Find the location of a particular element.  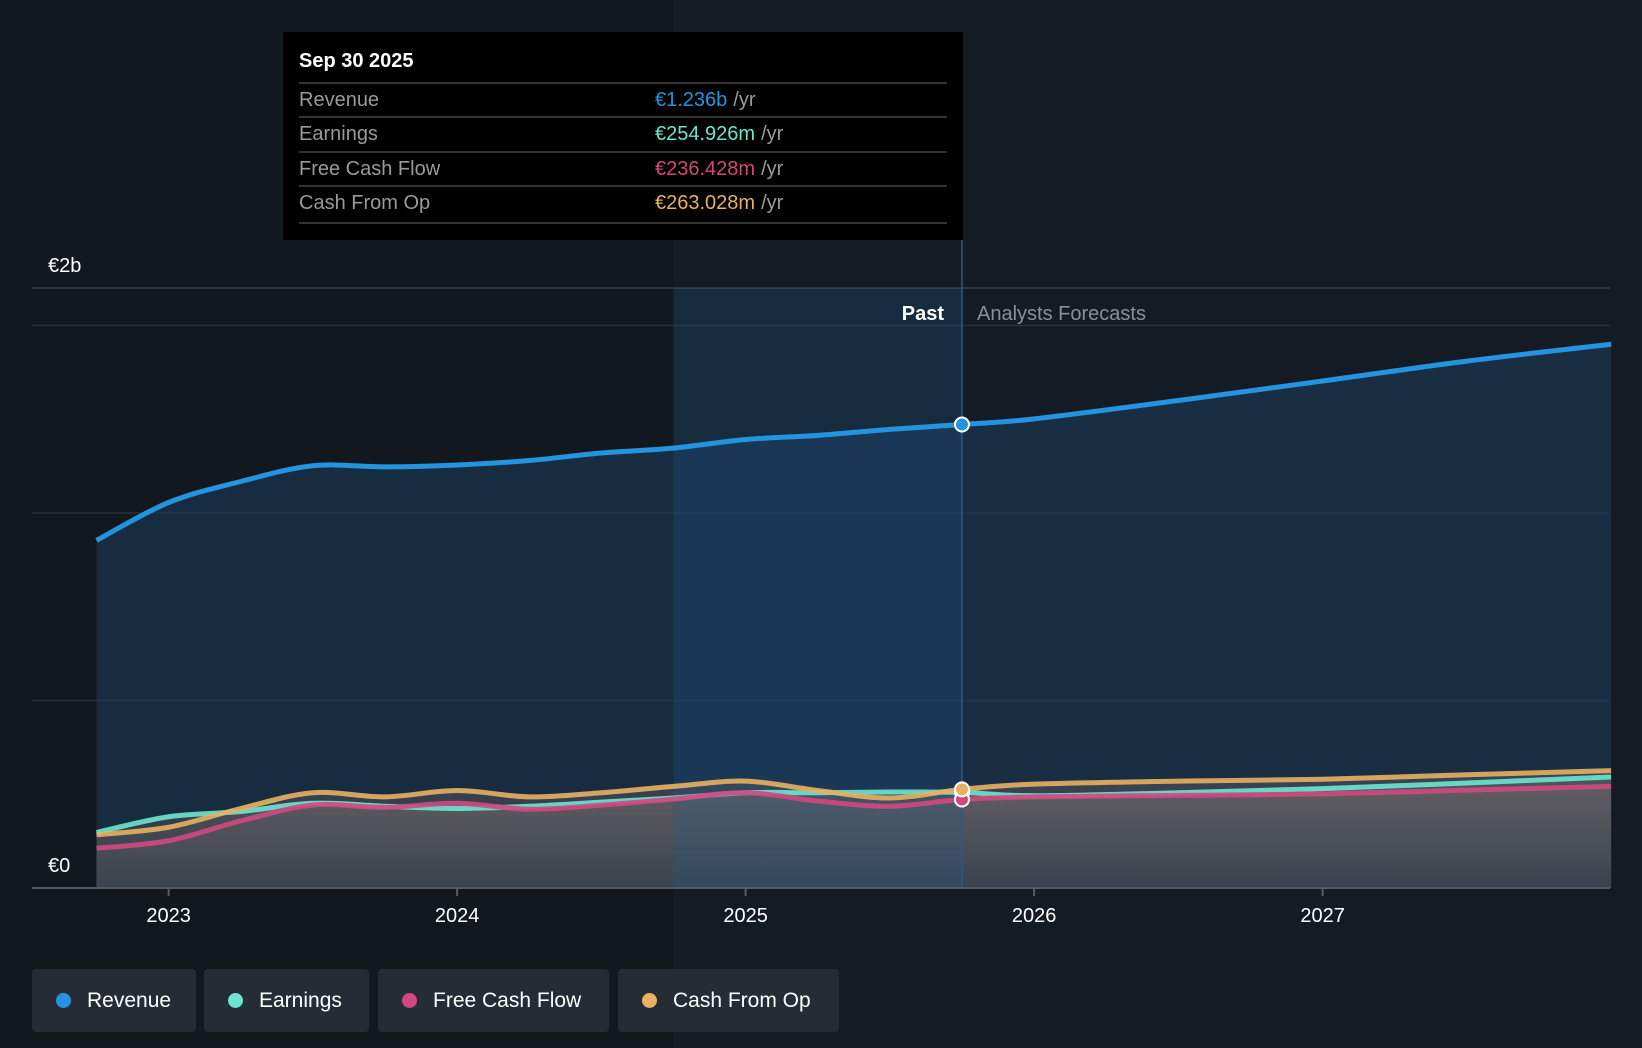

tooltip-value-wrap: €236.428m/yr is located at coordinates (719, 169).